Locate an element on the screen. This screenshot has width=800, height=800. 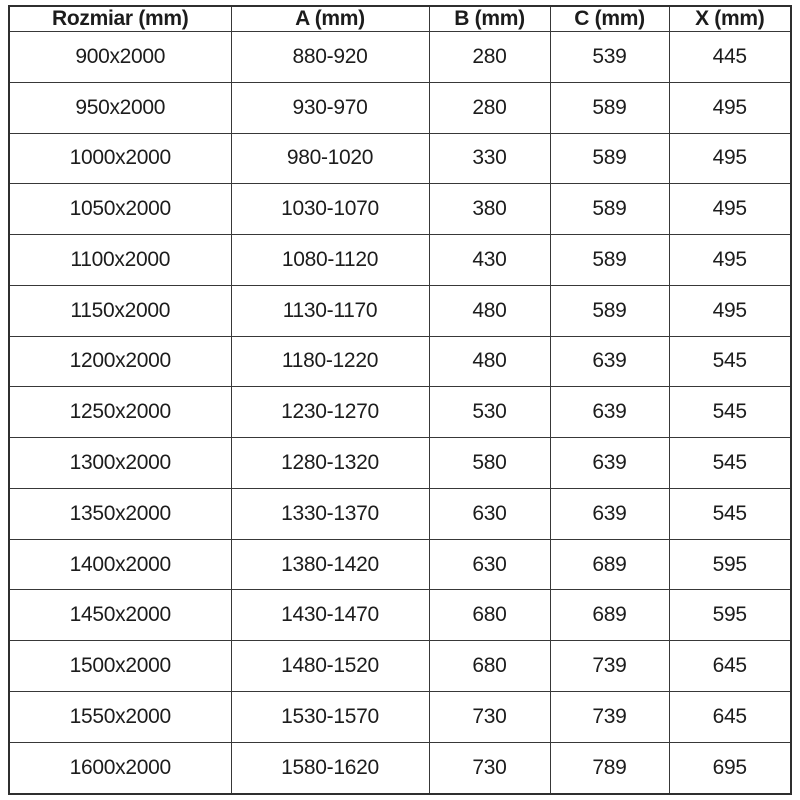
column-header-2: B (mm) is located at coordinates (489, 18).